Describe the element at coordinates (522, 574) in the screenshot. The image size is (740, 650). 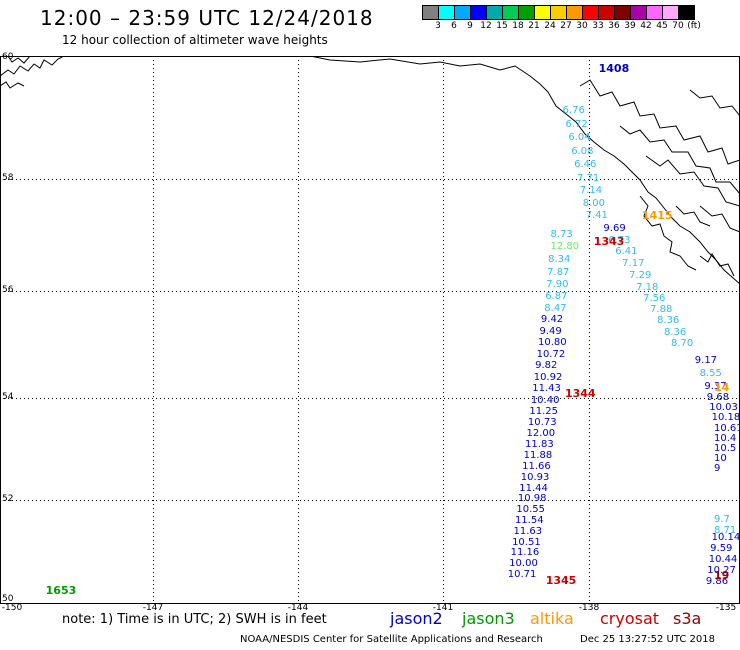
I see `wave-height-value: 10.71` at that location.